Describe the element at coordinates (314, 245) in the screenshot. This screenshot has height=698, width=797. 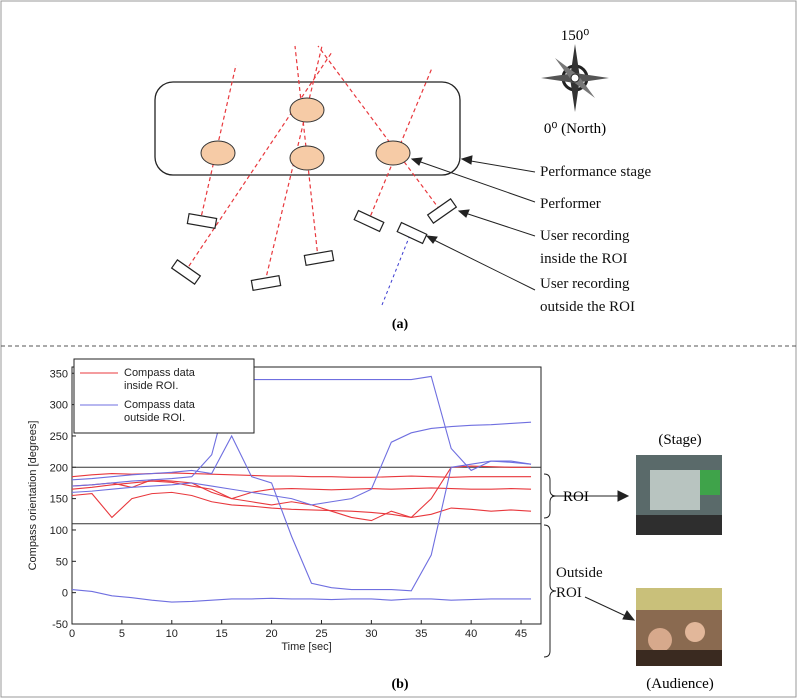
I see `users` at that location.